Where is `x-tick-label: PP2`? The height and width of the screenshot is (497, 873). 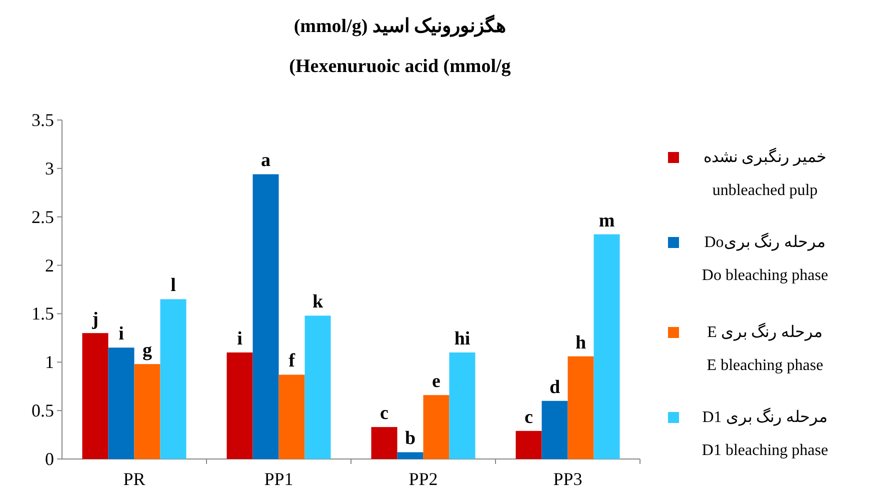
x-tick-label: PP2 is located at coordinates (423, 479).